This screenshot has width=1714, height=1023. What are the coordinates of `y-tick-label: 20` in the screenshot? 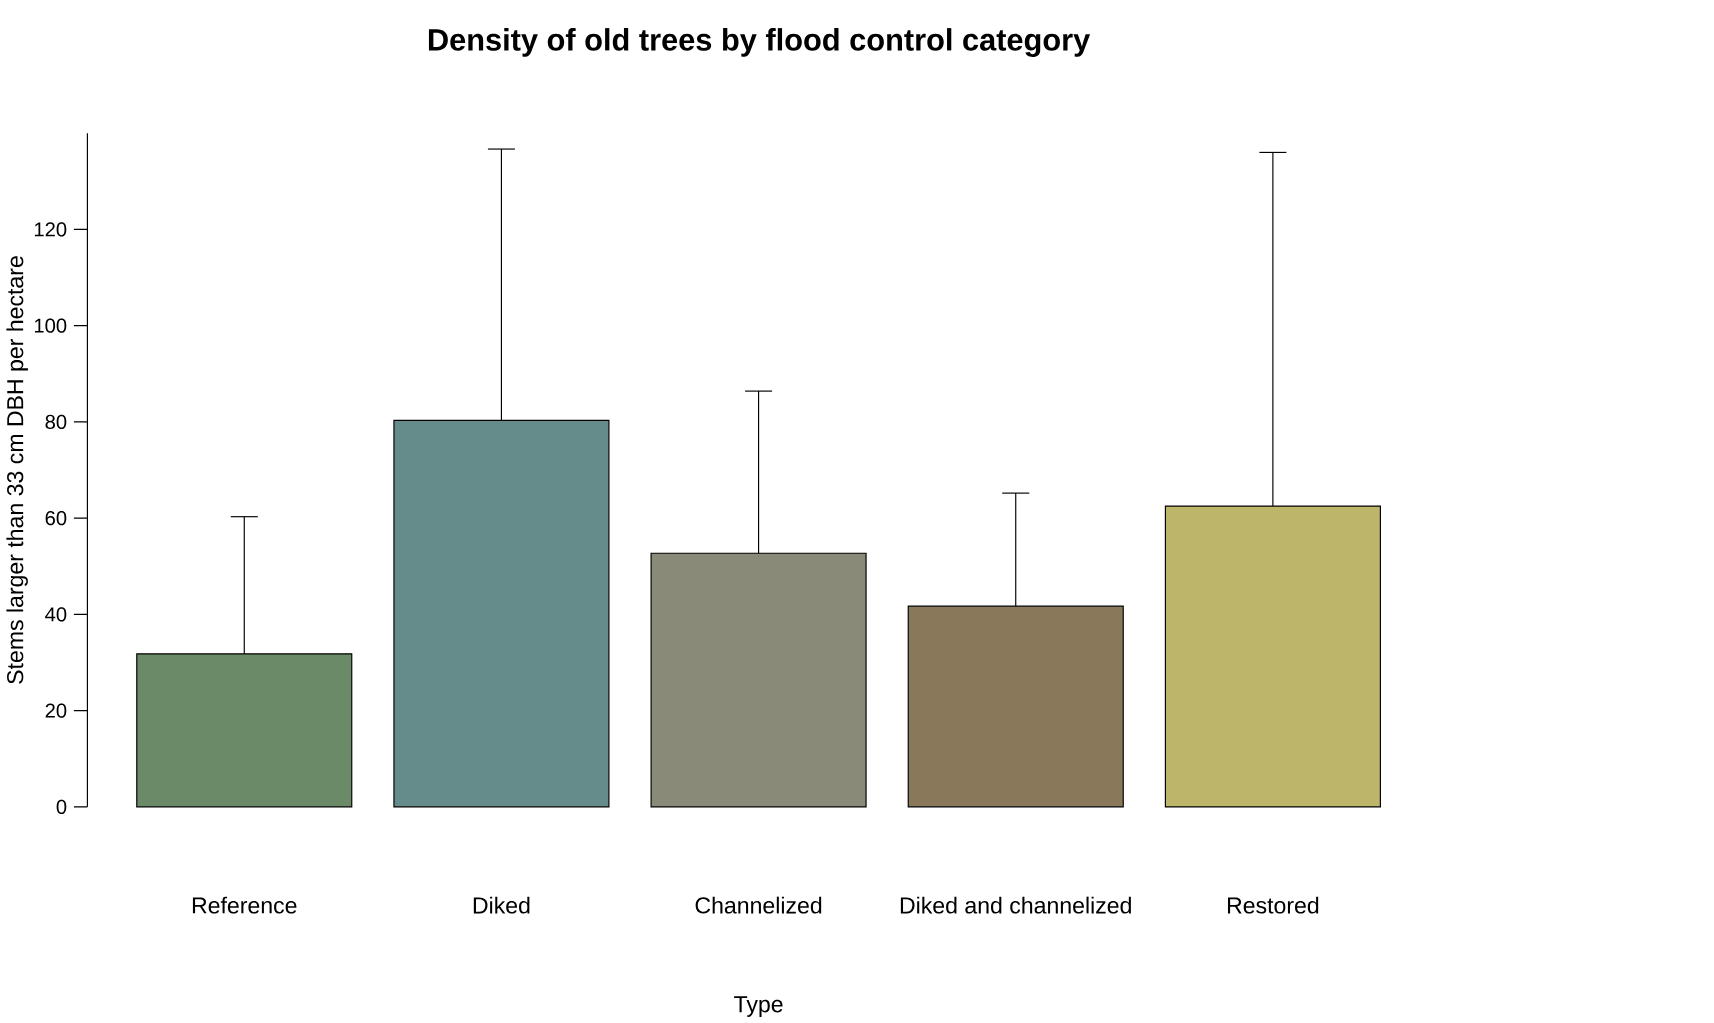 It's located at (56, 710).